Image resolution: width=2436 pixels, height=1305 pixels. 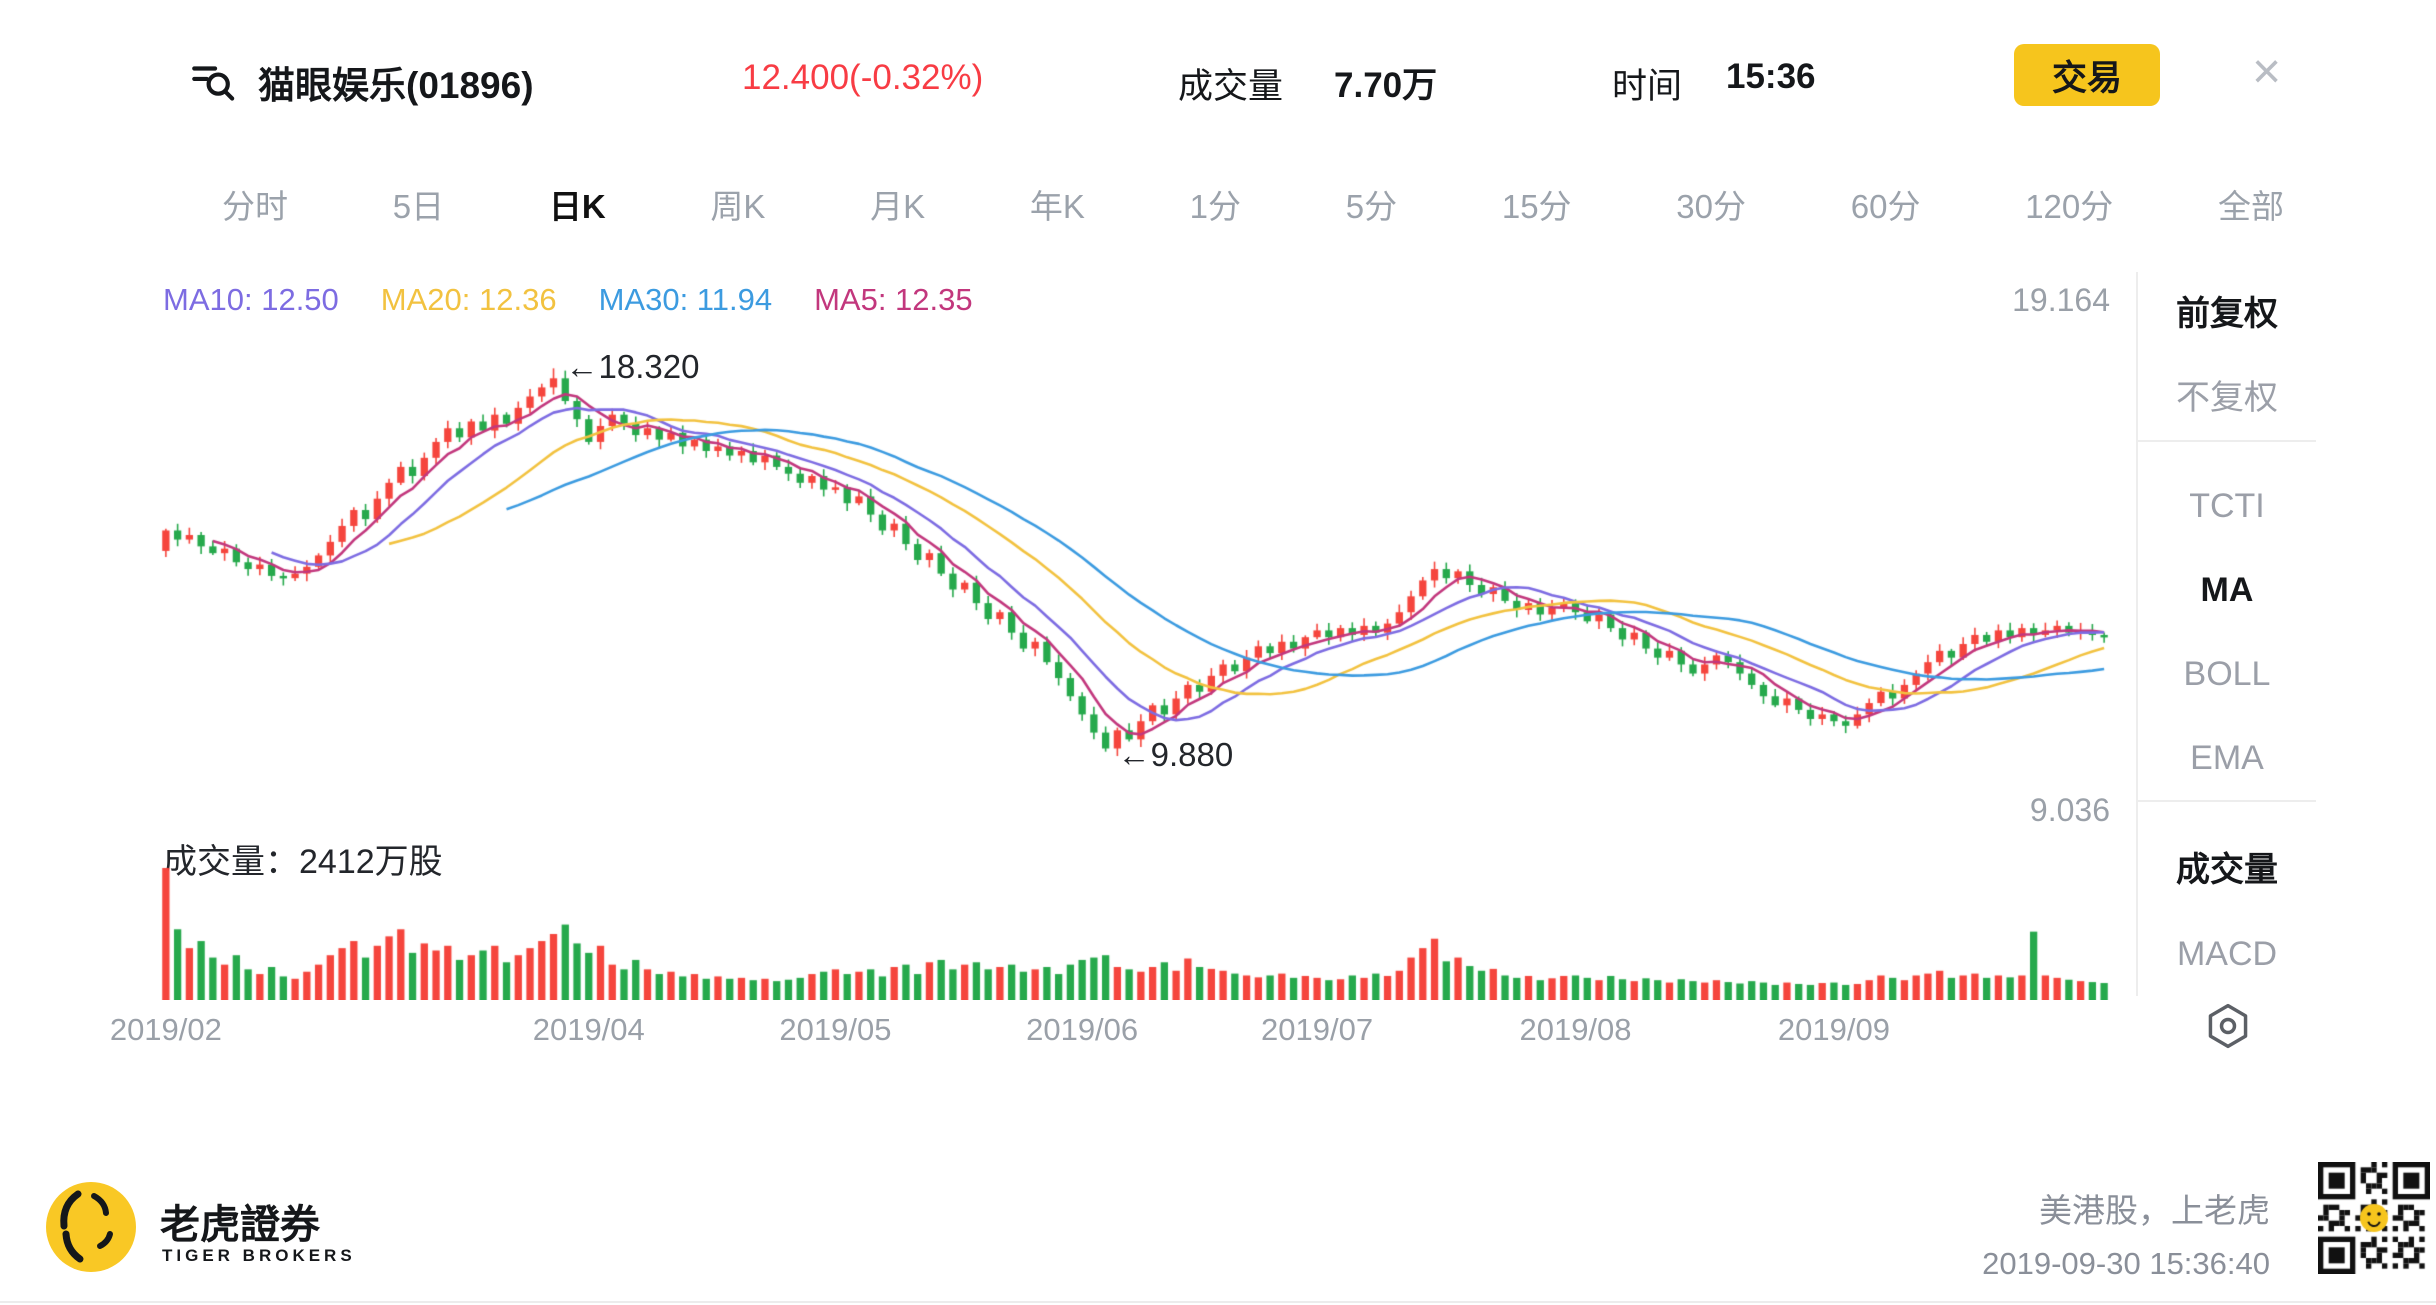 What do you see at coordinates (2267, 71) in the screenshot?
I see `close-icon: ×` at bounding box center [2267, 71].